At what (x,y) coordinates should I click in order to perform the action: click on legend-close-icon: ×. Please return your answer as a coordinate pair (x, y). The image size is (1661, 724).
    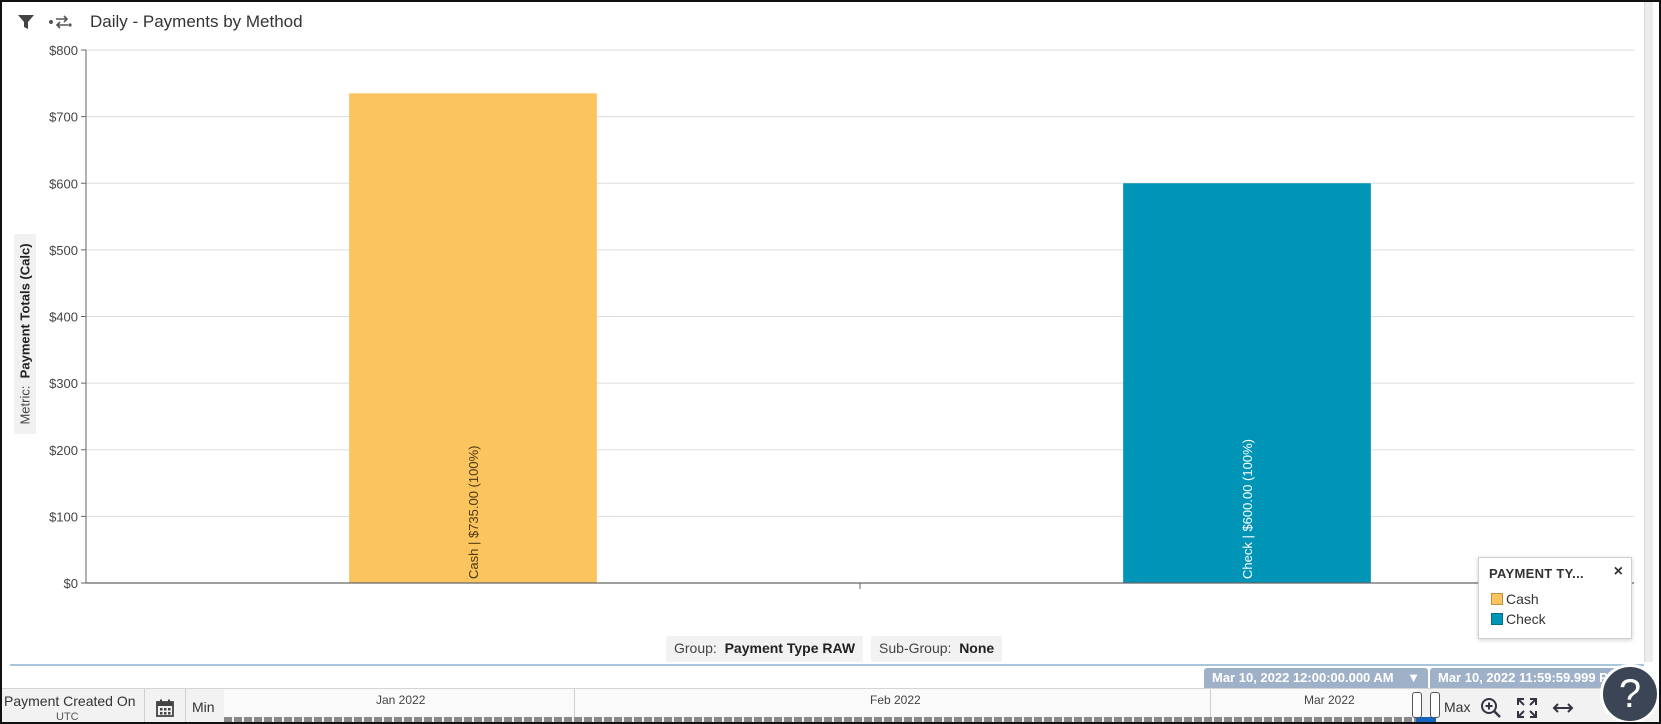
    Looking at the image, I should click on (1618, 571).